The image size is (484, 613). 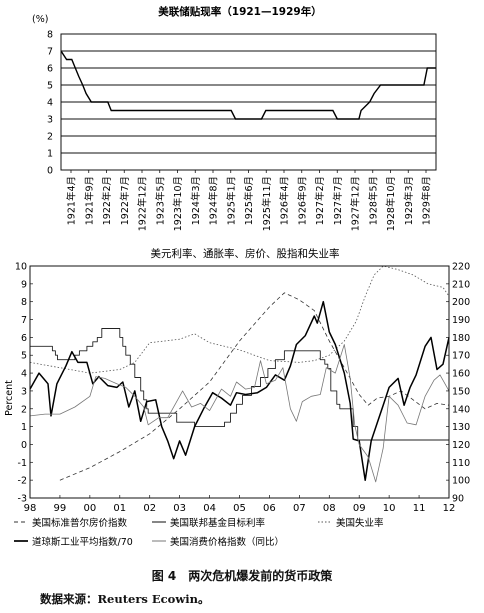 What do you see at coordinates (89, 200) in the screenshot?
I see `x-tick-label: 1921年9月` at bounding box center [89, 200].